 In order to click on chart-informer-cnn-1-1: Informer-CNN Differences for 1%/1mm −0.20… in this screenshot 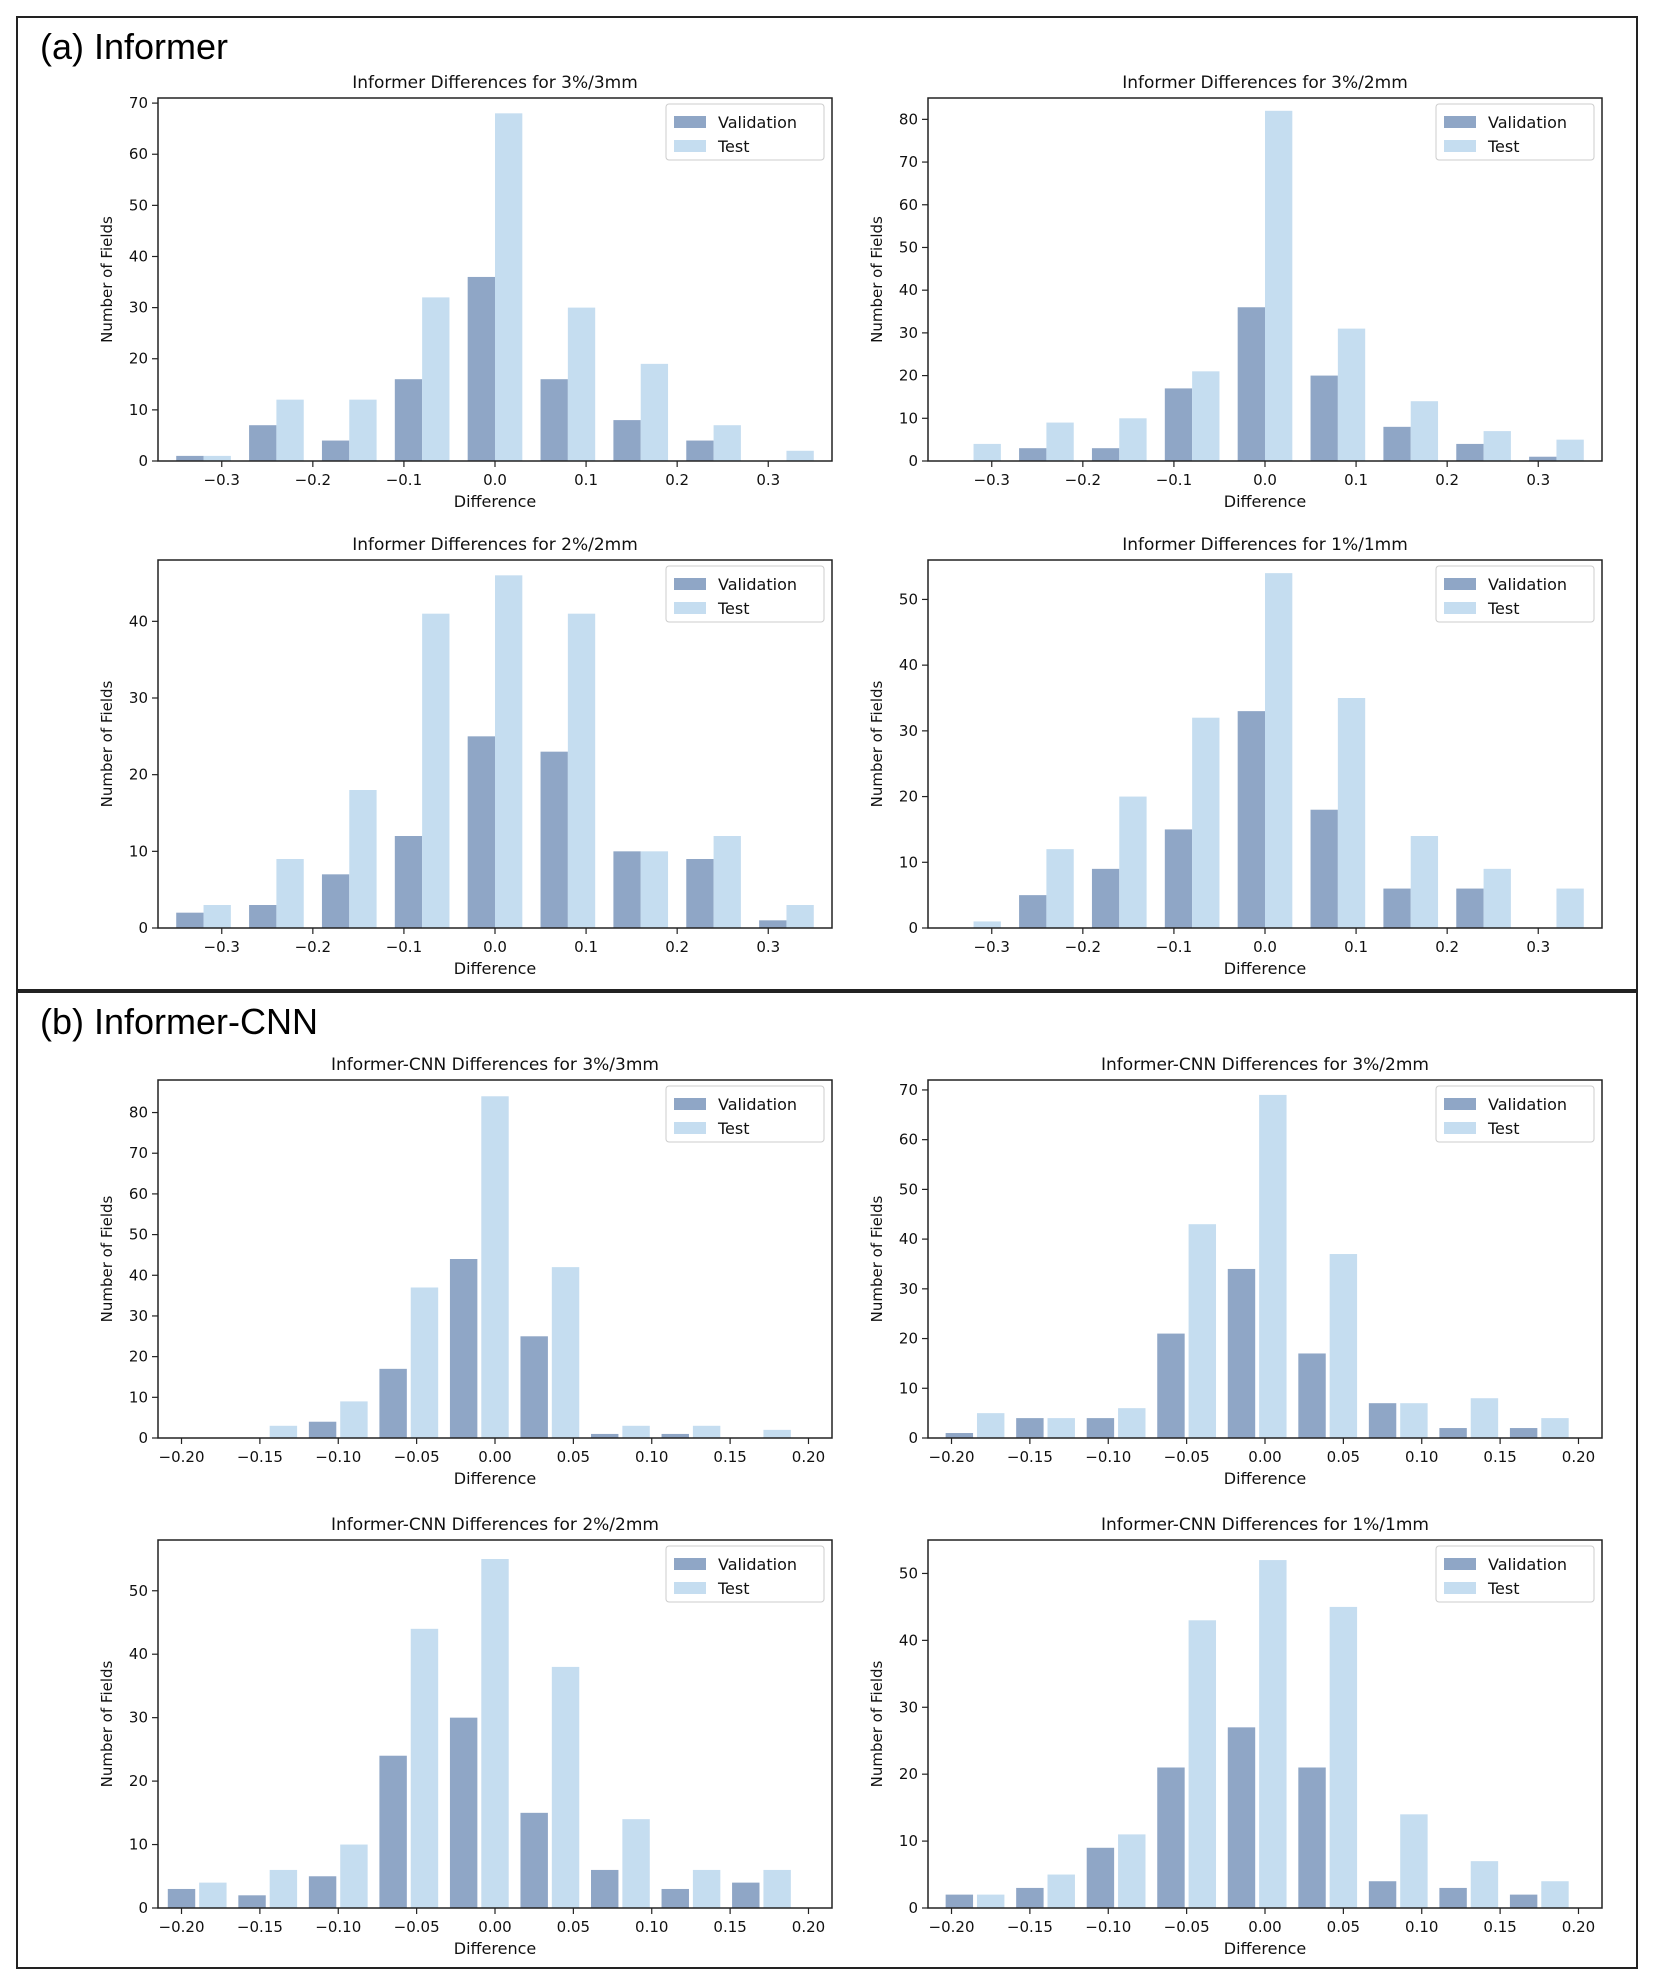, I will do `click(1235, 1736)`.